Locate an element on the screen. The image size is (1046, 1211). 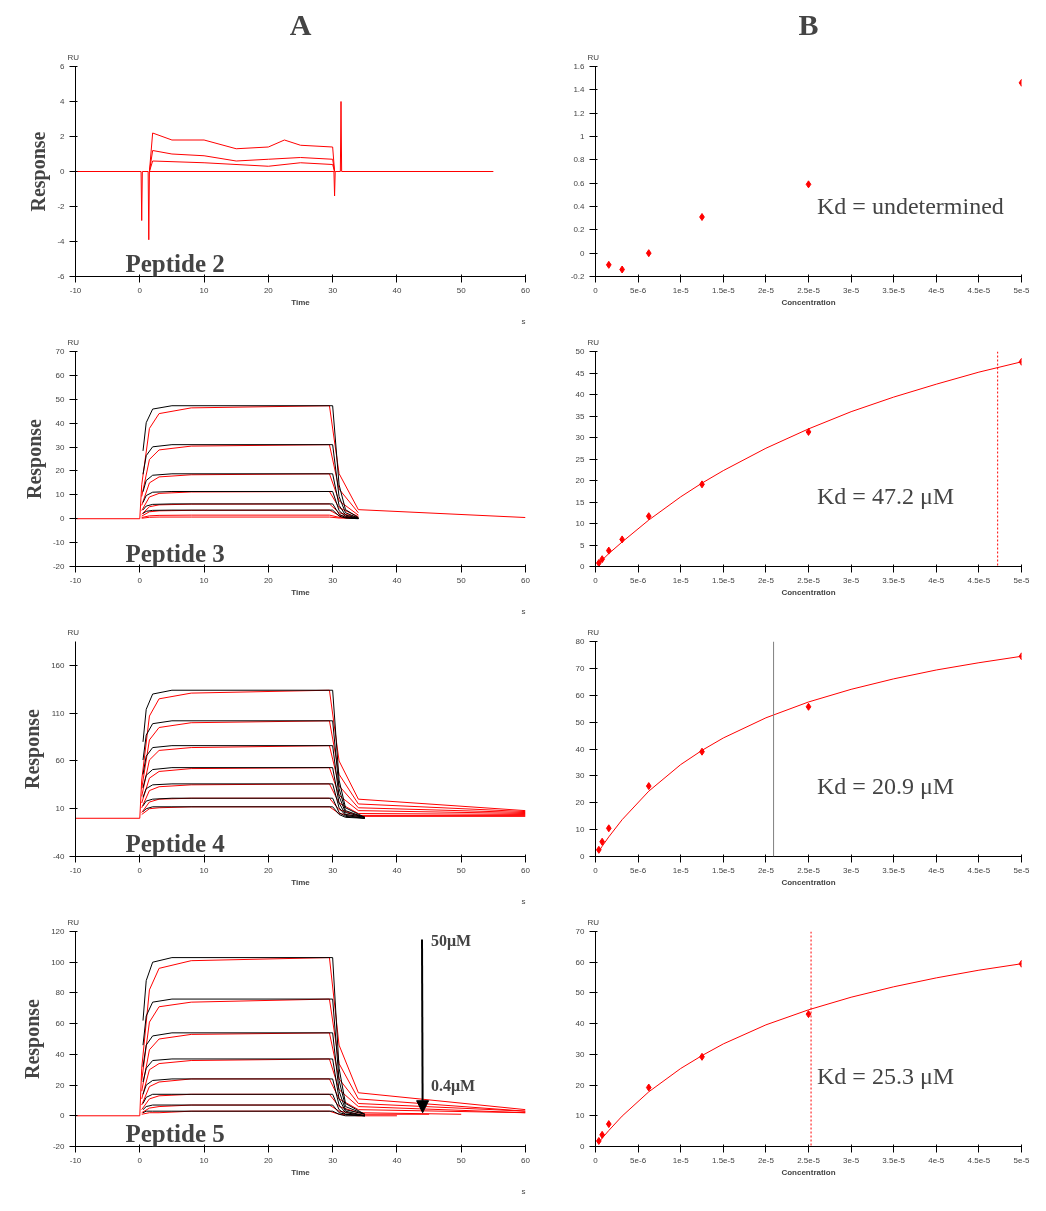
y-tick-label: -10 is located at coordinates (59, 543).